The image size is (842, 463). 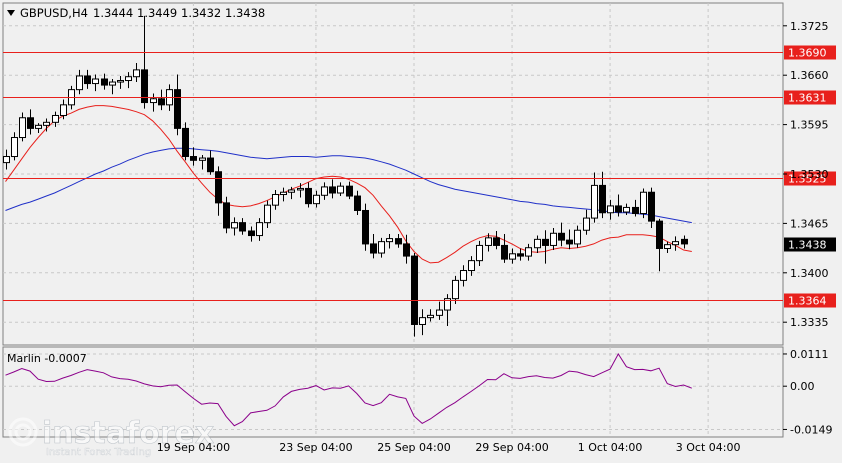 I want to click on y-tick-label: 1.3335, so click(x=809, y=322).